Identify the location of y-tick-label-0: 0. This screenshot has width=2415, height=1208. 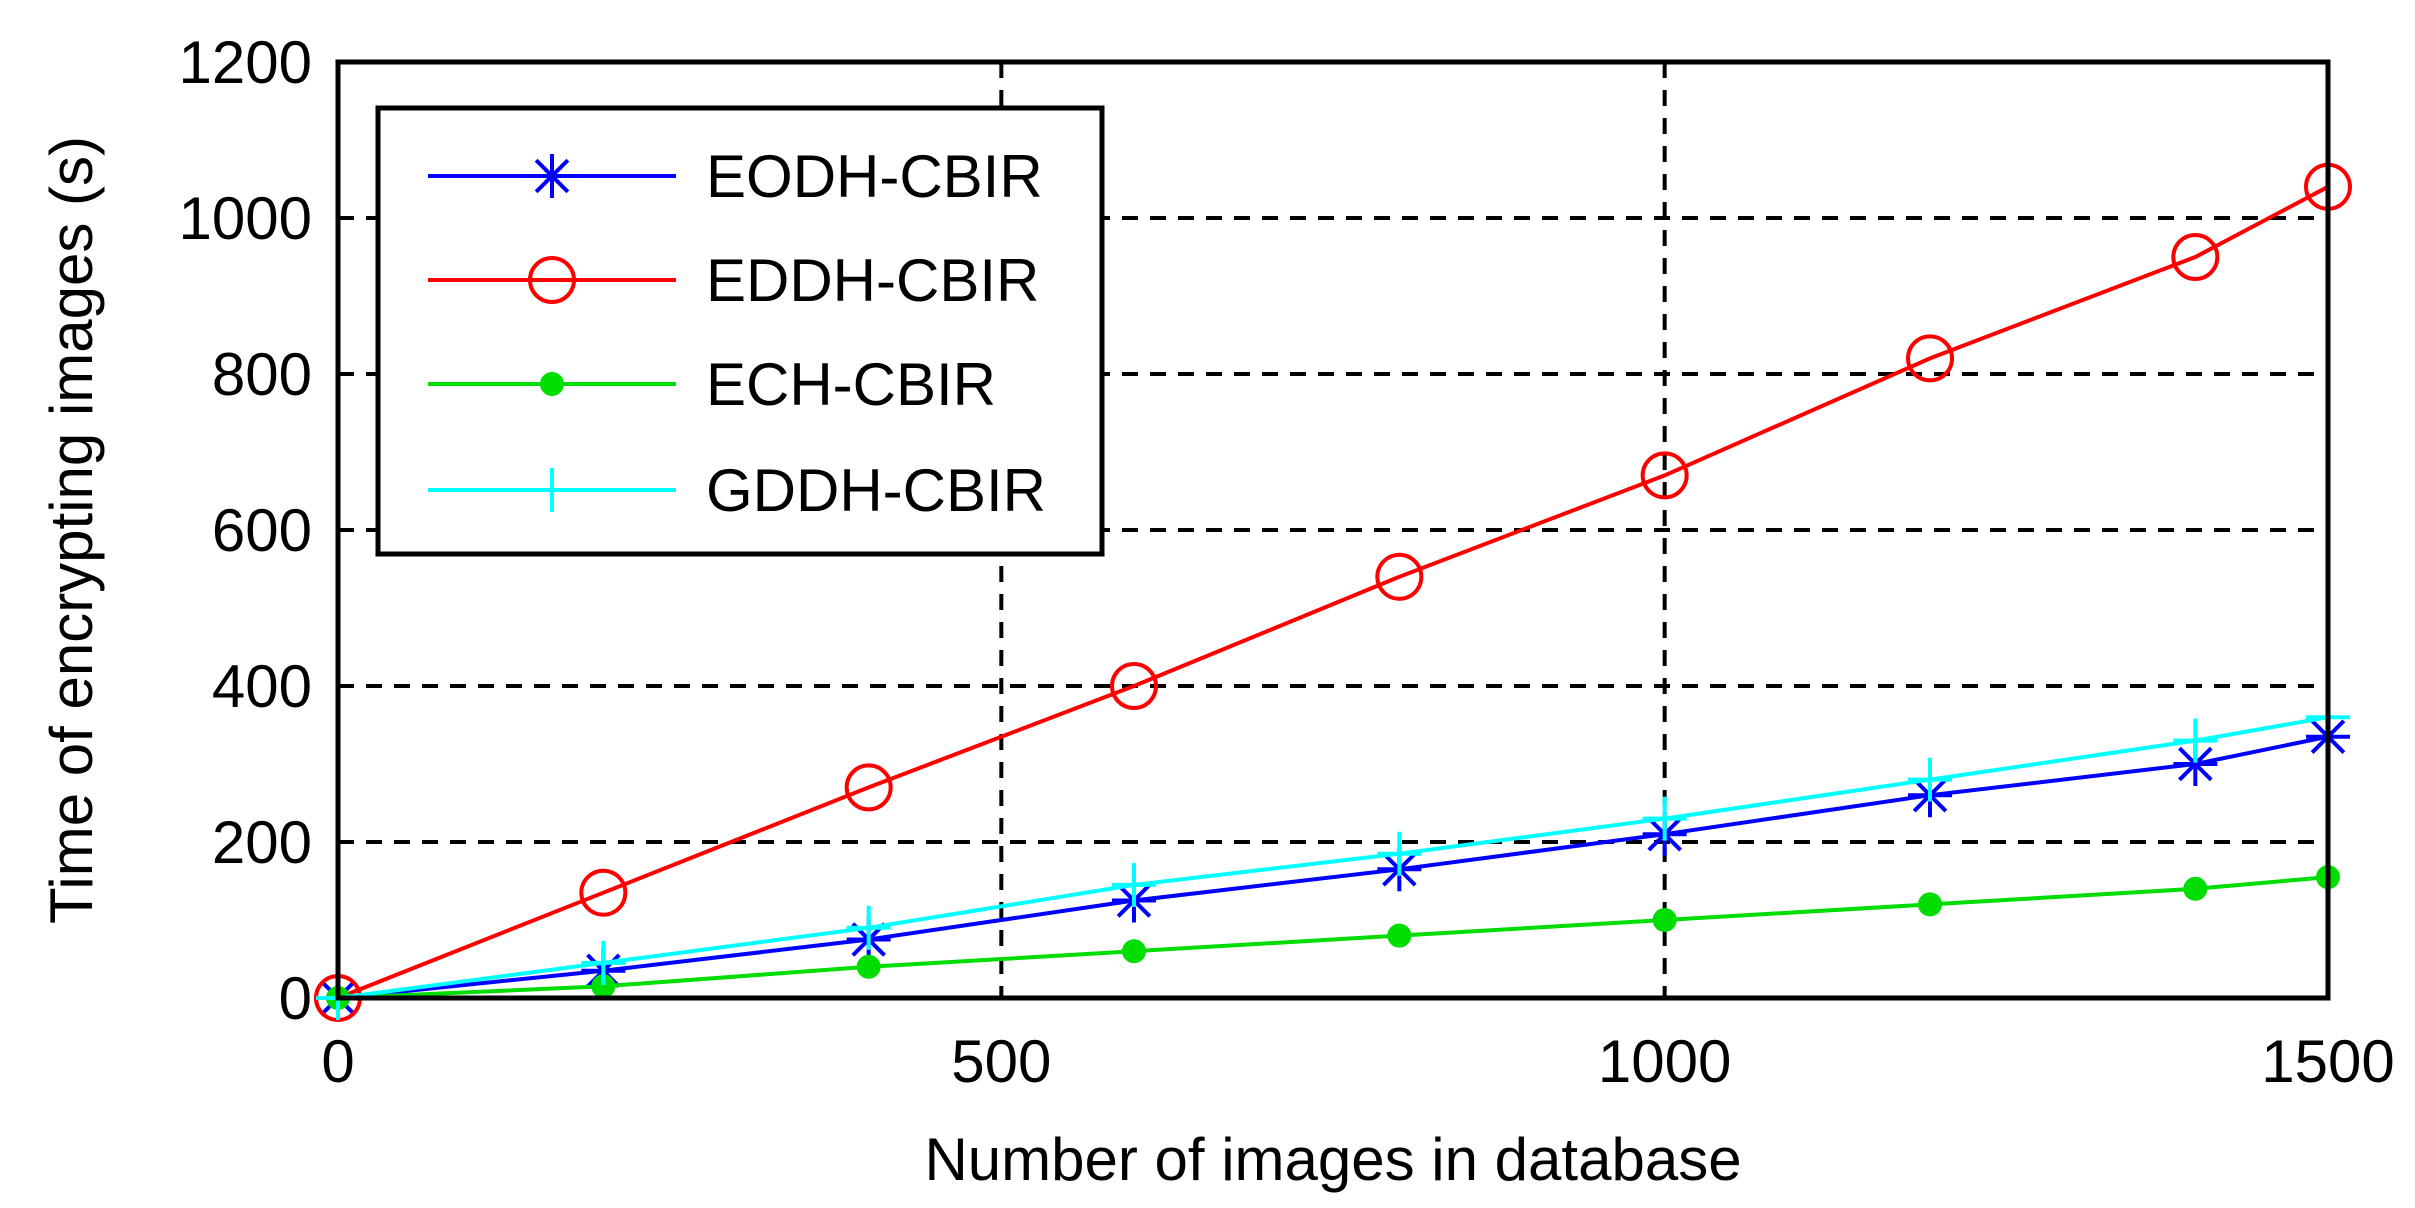
(295, 998).